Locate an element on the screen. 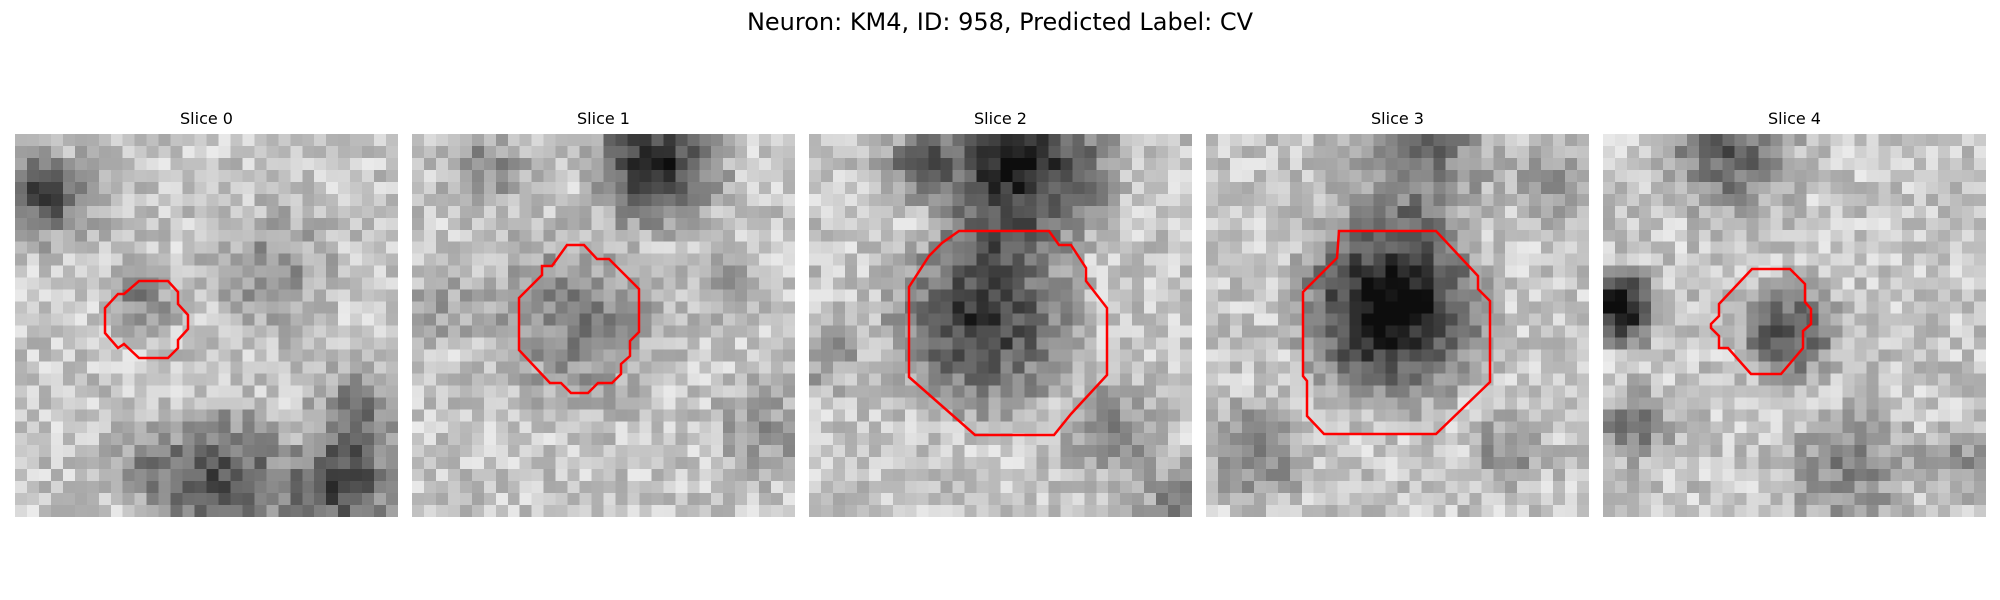 The height and width of the screenshot is (600, 2000). slice-4-overlay is located at coordinates (1761, 321).